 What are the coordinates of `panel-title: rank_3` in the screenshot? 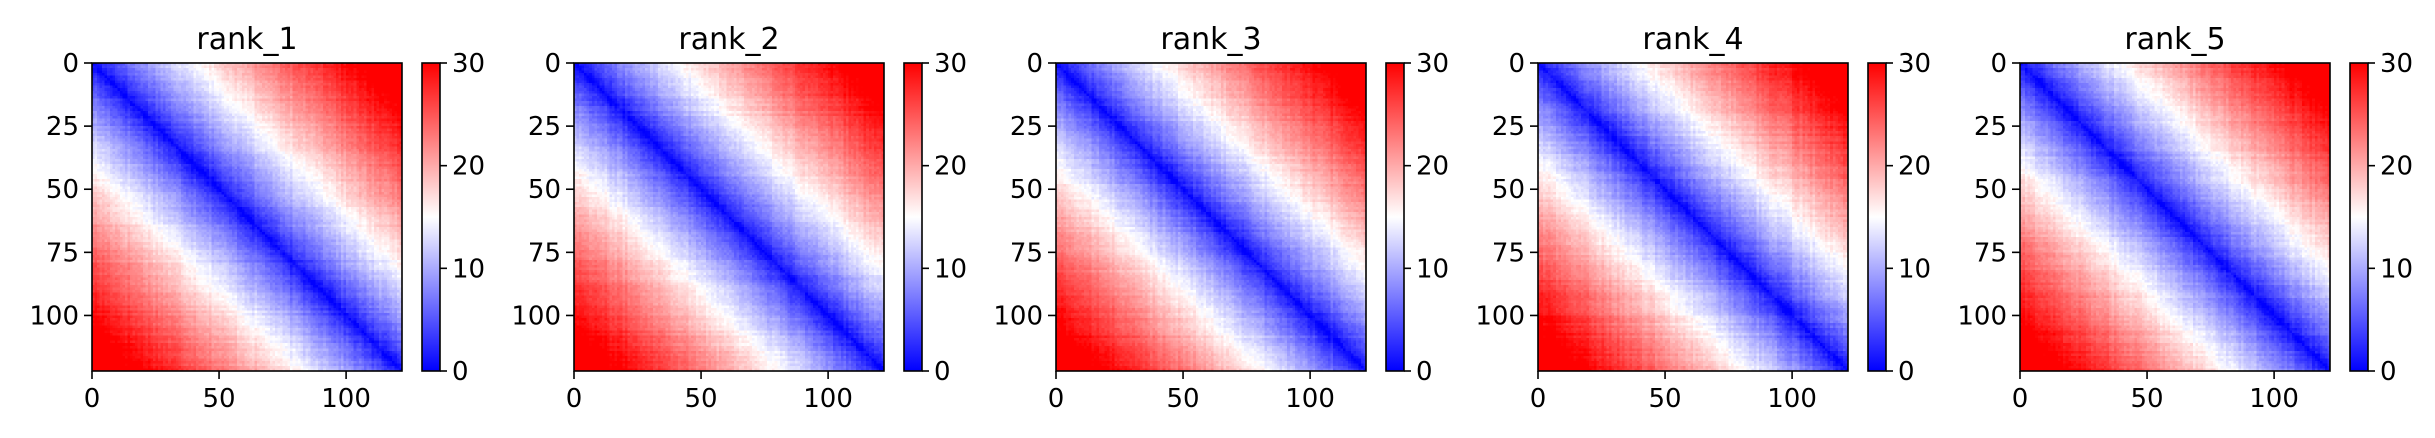 It's located at (1210, 39).